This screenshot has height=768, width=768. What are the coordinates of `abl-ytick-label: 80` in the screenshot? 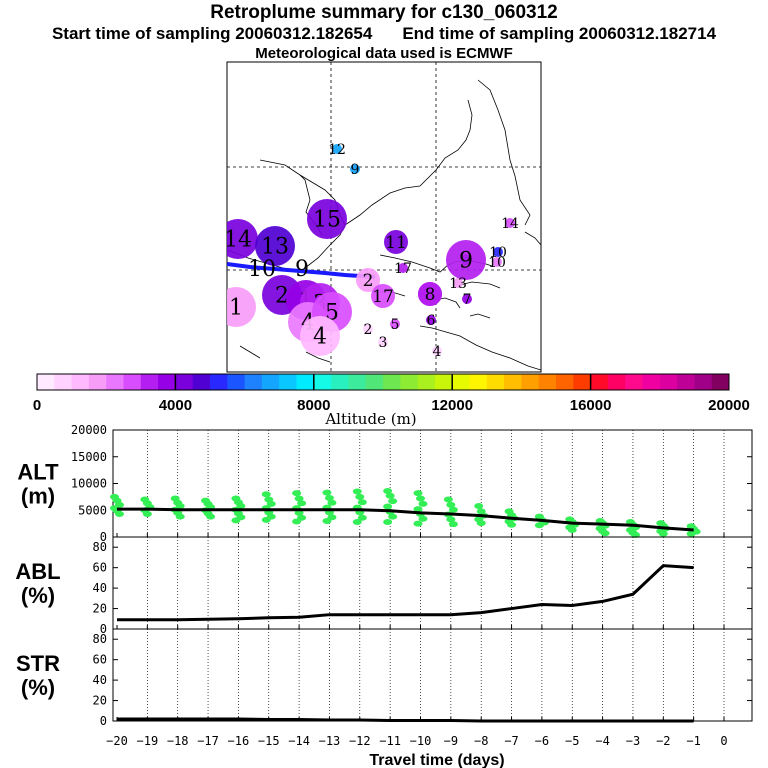 It's located at (100, 547).